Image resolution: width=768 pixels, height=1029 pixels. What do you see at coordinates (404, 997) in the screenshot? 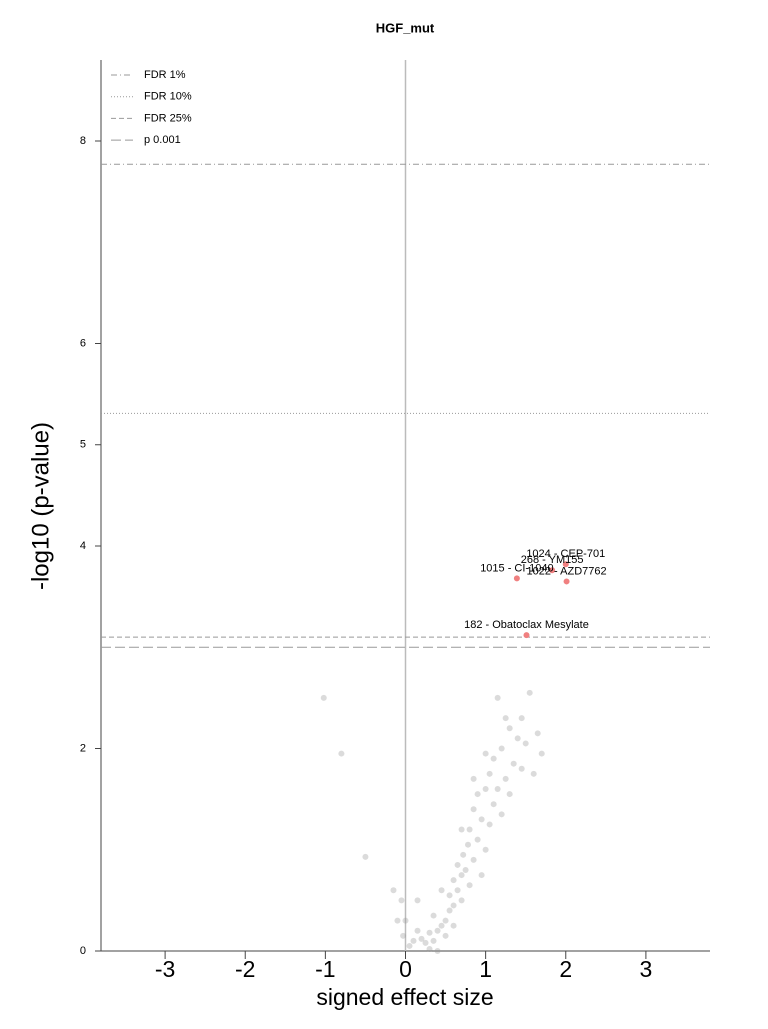
I see `x-axis-label: signed effect size` at bounding box center [404, 997].